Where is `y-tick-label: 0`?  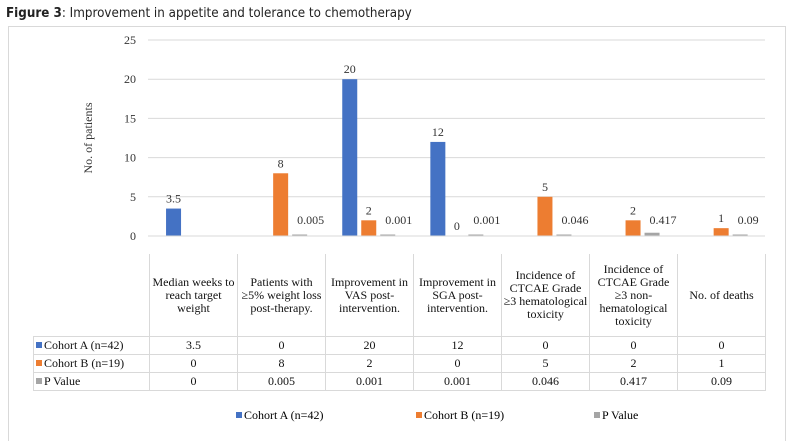
y-tick-label: 0 is located at coordinates (133, 236).